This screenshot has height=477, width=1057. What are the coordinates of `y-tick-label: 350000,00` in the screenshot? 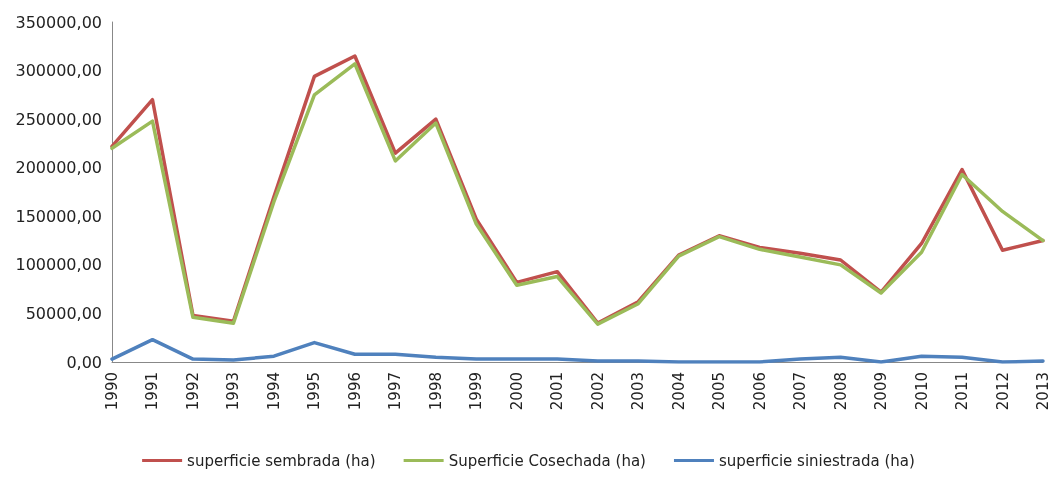 It's located at (58, 22).